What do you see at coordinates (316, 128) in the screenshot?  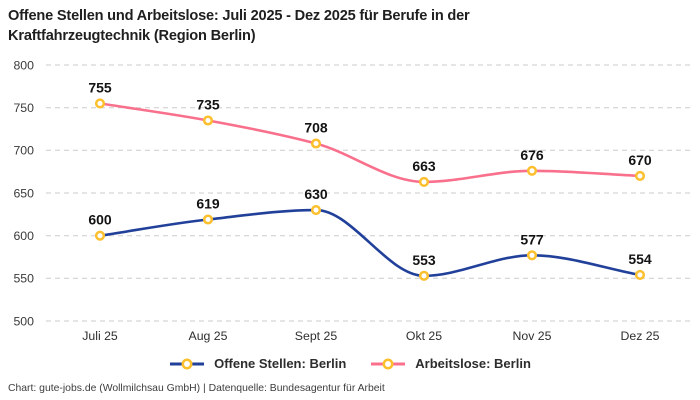 I see `data-point-label: 708` at bounding box center [316, 128].